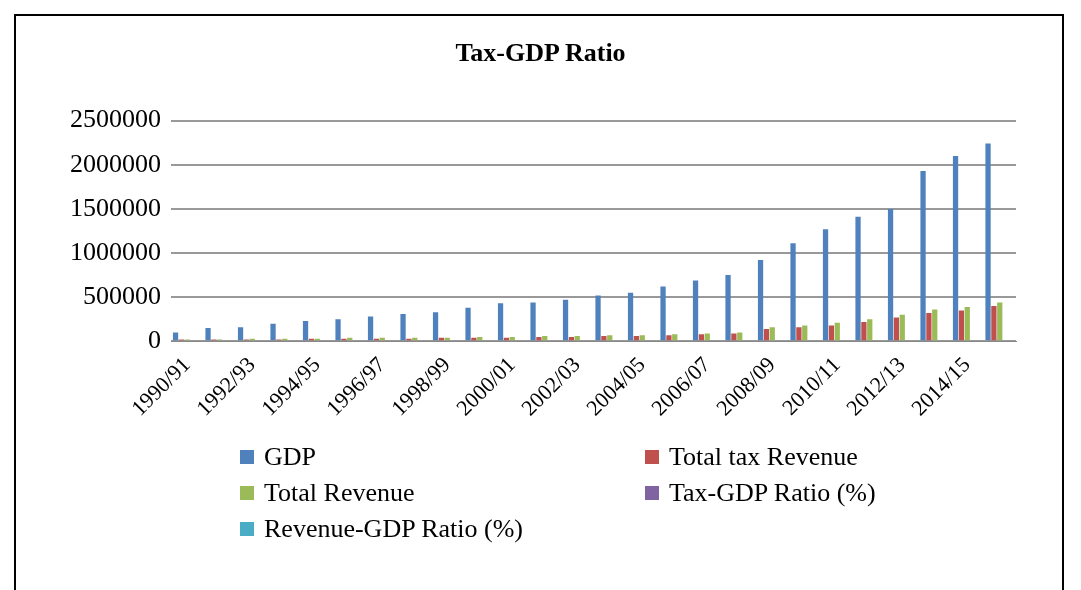 Image resolution: width=1081 pixels, height=590 pixels. I want to click on chart-title: Tax-GDP Ratio, so click(540, 53).